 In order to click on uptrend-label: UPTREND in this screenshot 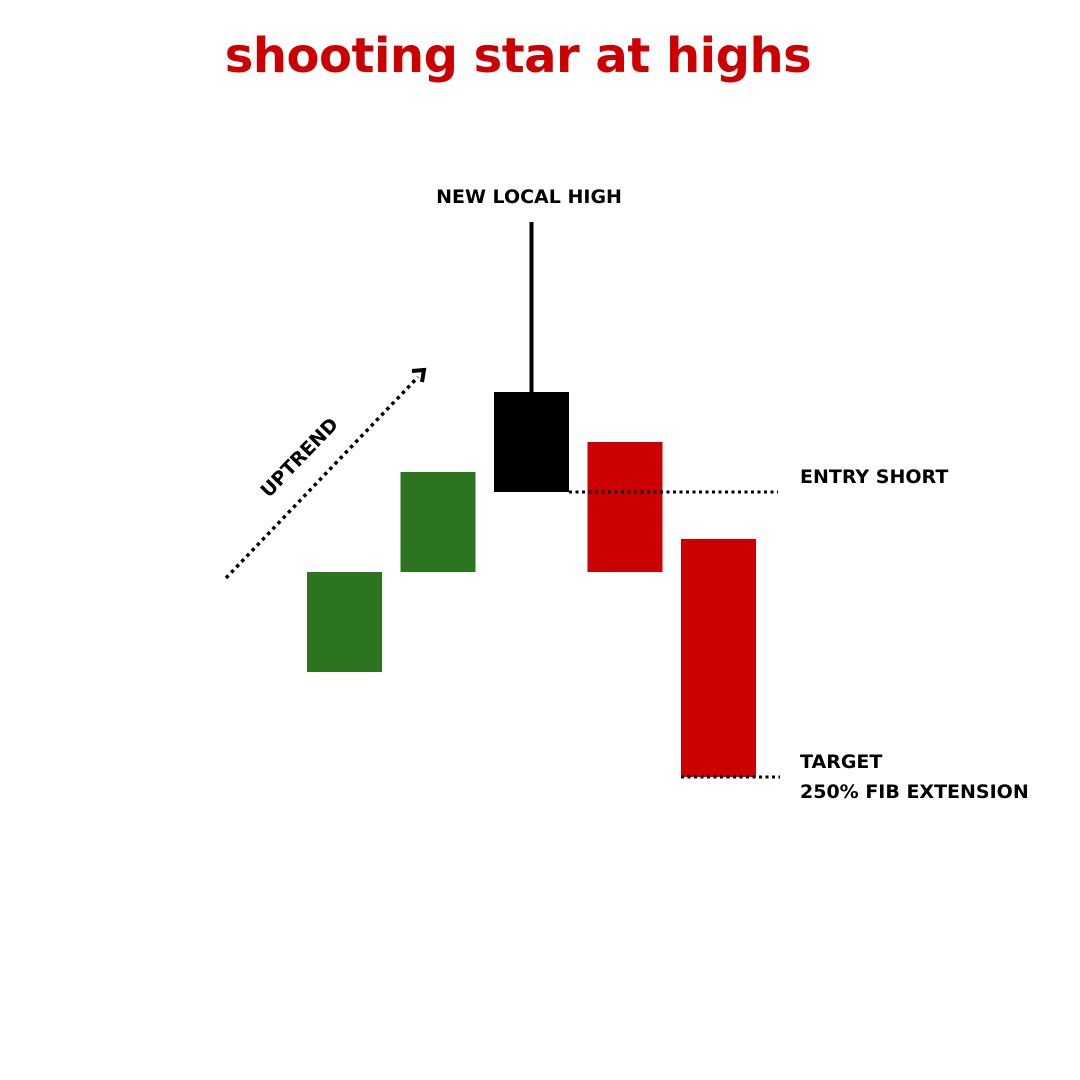, I will do `click(299, 458)`.